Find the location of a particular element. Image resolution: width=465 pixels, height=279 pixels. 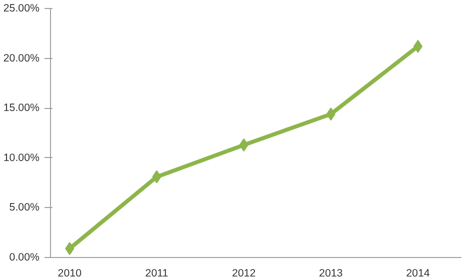

x-tick-label: 2011 is located at coordinates (156, 273).